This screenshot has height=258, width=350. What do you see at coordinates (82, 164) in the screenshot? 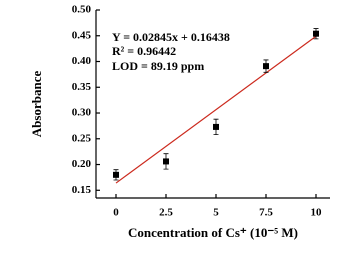
I see `y-tick-label: 0.20` at bounding box center [82, 164].